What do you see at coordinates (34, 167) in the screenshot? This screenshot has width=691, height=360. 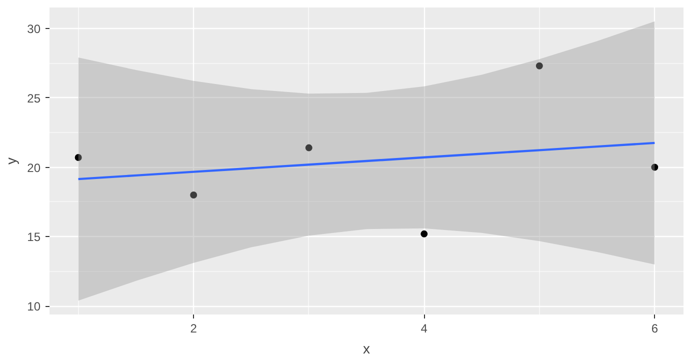 I see `y-tick-label: 20` at bounding box center [34, 167].